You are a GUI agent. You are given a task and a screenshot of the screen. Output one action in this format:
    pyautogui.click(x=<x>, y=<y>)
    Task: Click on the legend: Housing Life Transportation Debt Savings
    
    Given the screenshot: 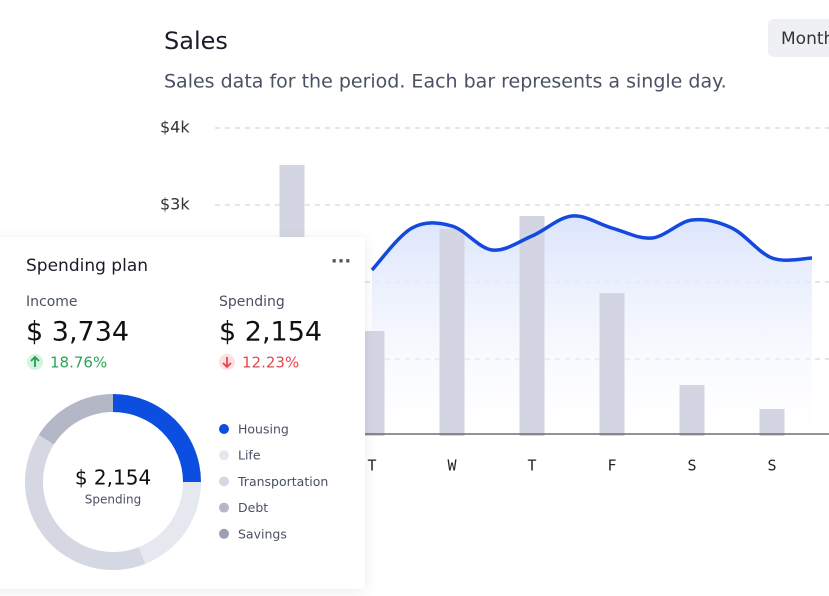 What is the action you would take?
    pyautogui.click(x=273, y=481)
    